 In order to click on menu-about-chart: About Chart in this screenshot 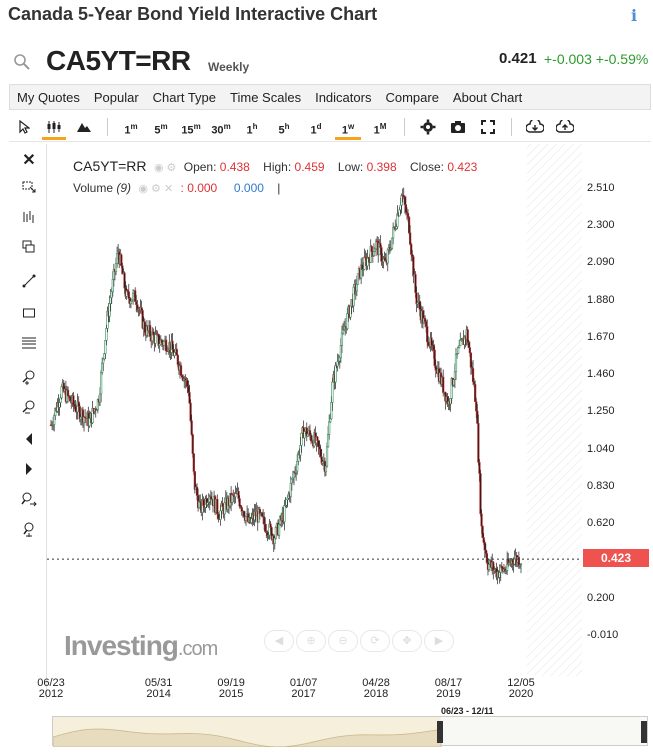, I will do `click(487, 97)`.